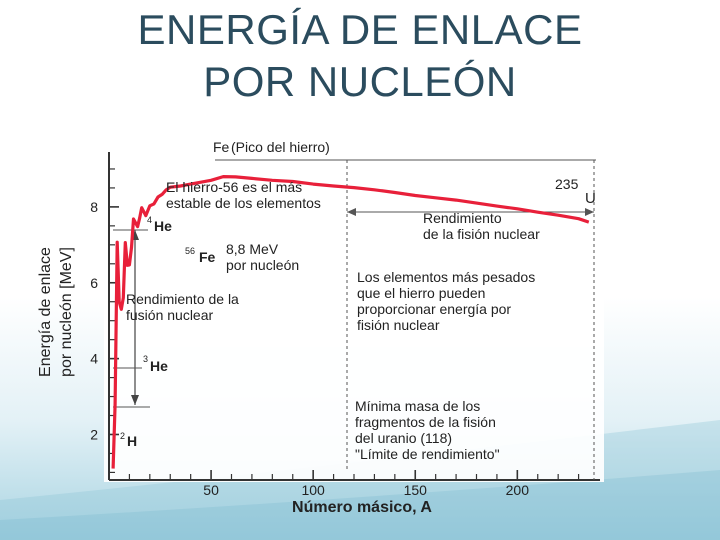  Describe the element at coordinates (421, 293) in the screenshot. I see `heavy-elements-line-2: que el hierro pueden` at that location.